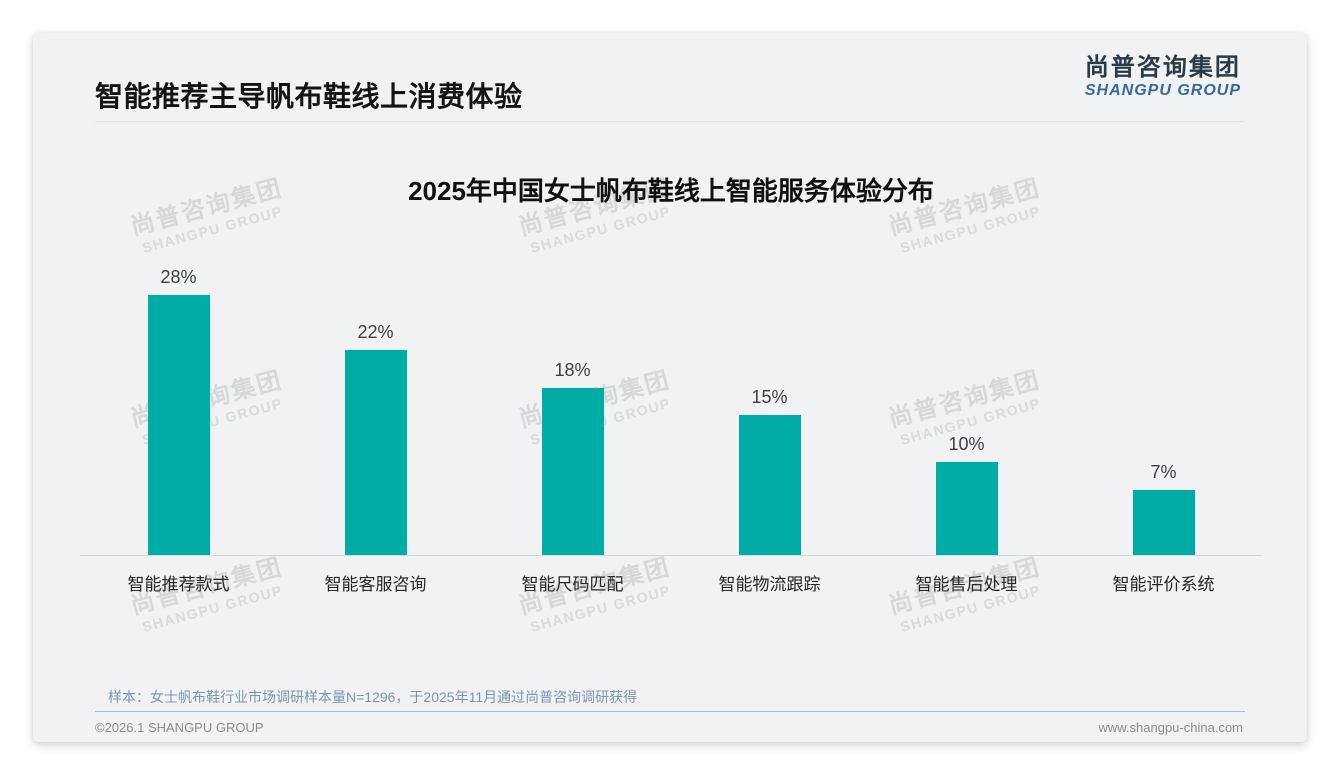  Describe the element at coordinates (670, 711) in the screenshot. I see `footer-divider` at that location.